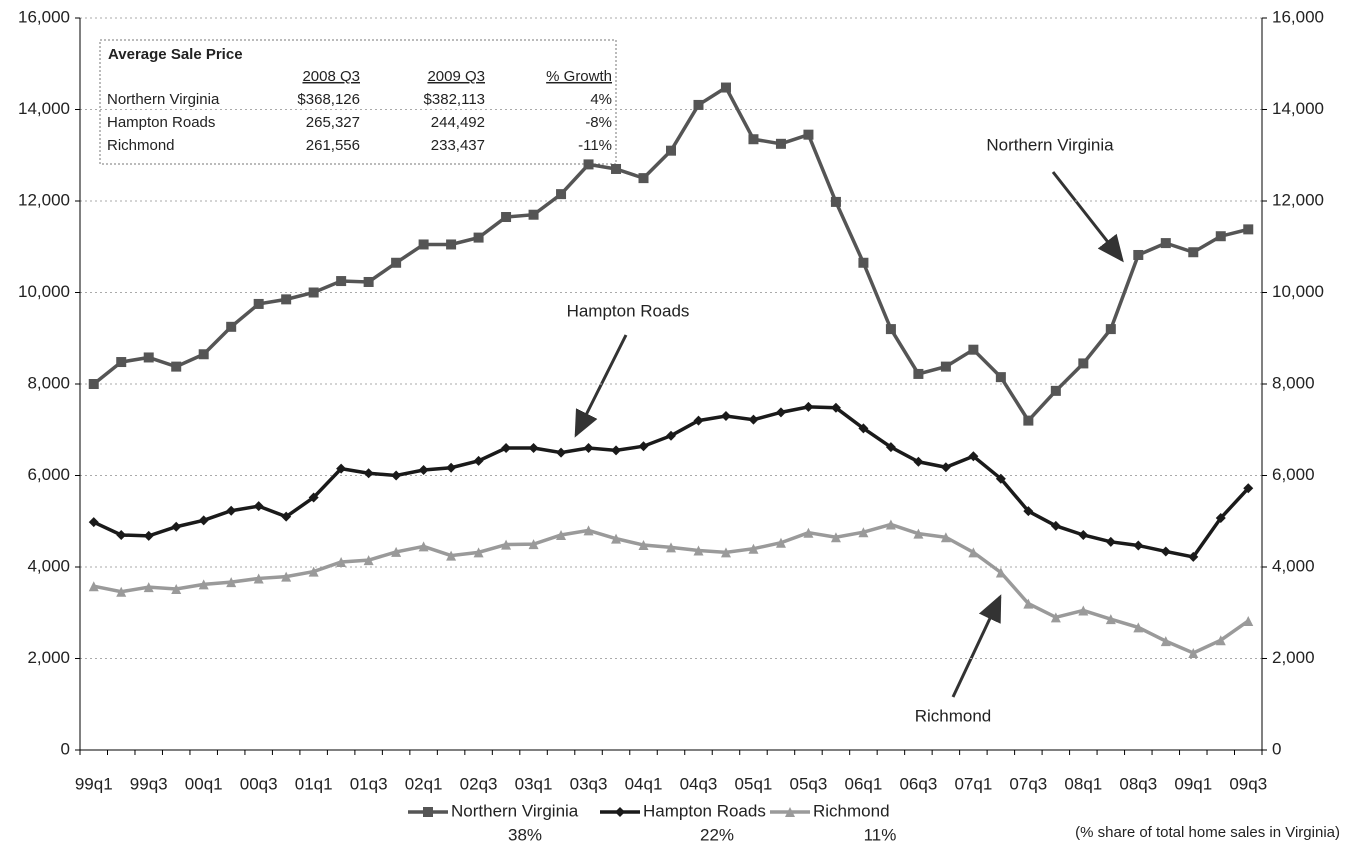 Image resolution: width=1351 pixels, height=848 pixels. What do you see at coordinates (973, 783) in the screenshot?
I see `x-tick-label: 07q1` at bounding box center [973, 783].